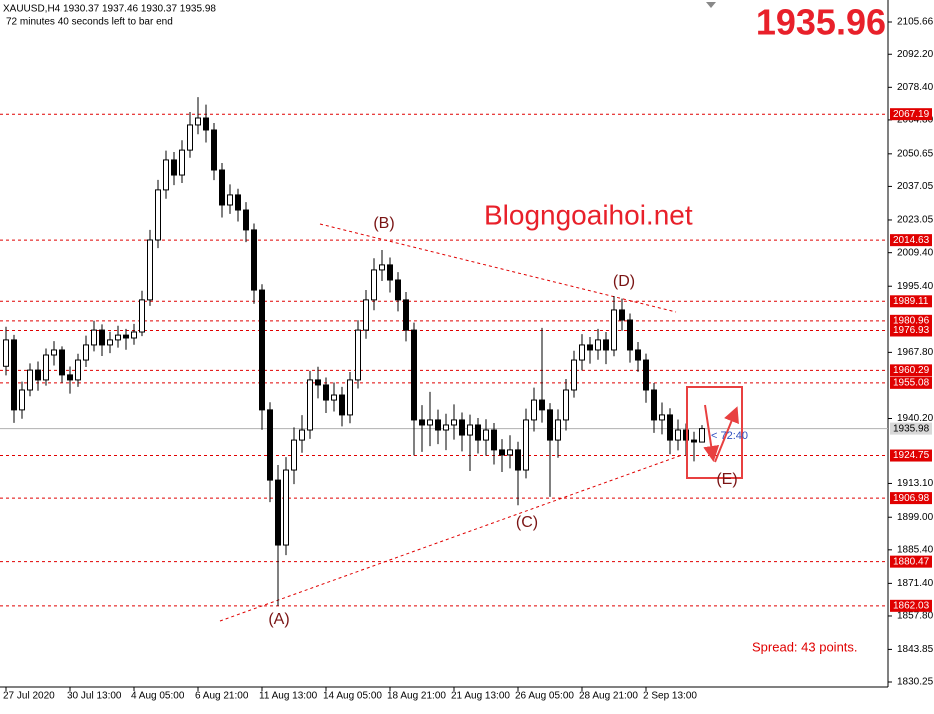 This screenshot has width=934, height=714. I want to click on level-label: 1924.75, so click(911, 455).